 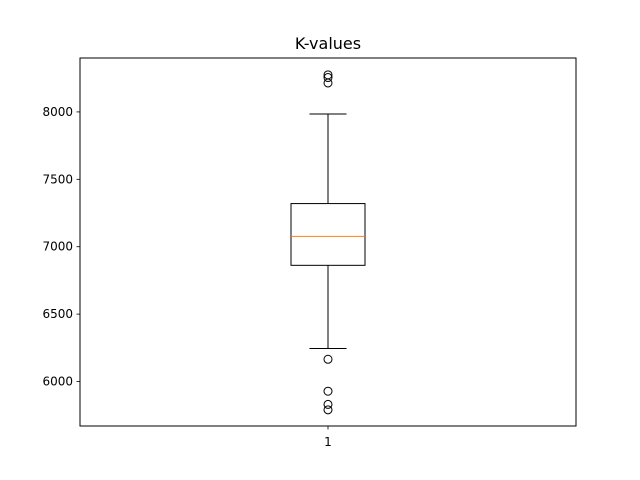 I want to click on x-tick-label-1: 1, so click(x=328, y=442).